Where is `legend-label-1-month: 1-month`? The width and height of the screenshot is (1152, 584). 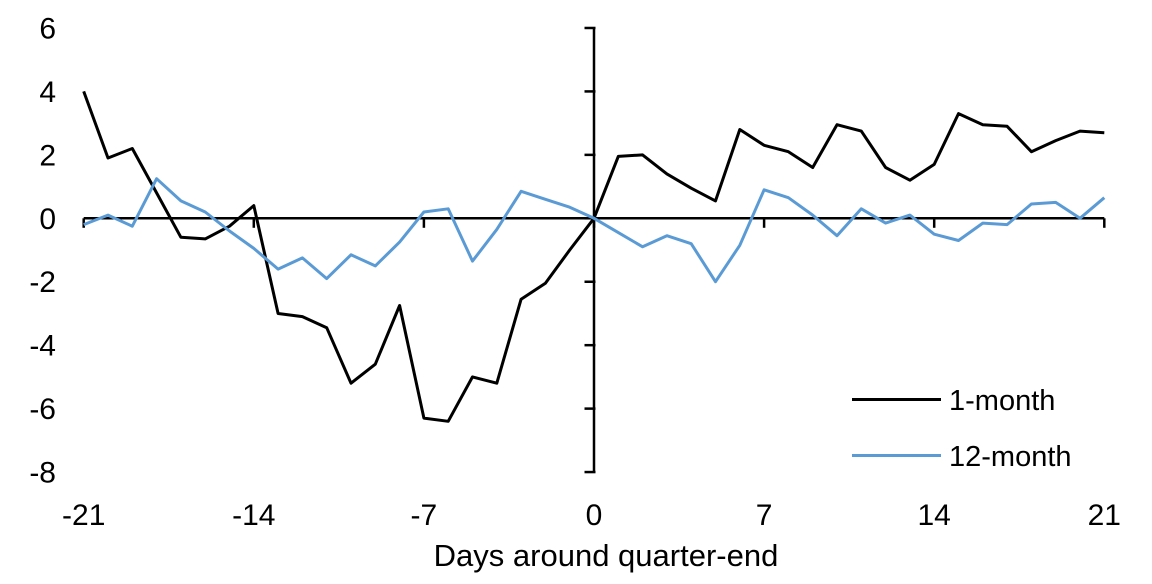
legend-label-1-month: 1-month is located at coordinates (1002, 401).